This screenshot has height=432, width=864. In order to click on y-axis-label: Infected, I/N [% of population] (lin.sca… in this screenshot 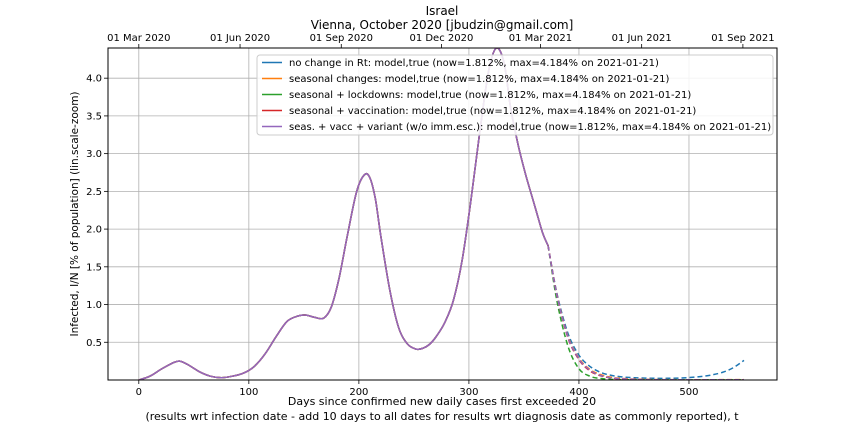, I will do `click(75, 213)`.